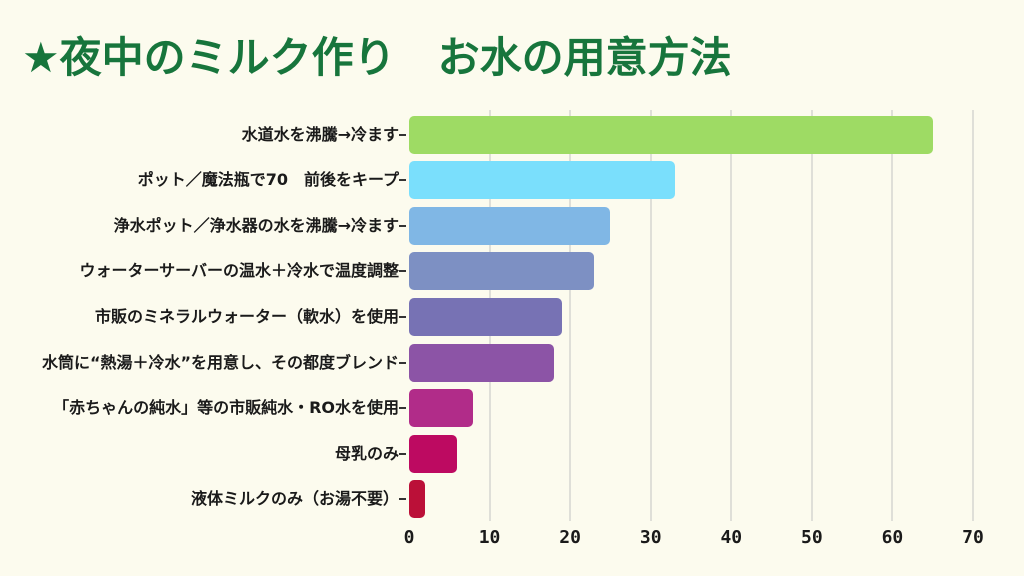 This screenshot has width=1024, height=576. Describe the element at coordinates (892, 537) in the screenshot. I see `x-tick-label-60: 60` at that location.